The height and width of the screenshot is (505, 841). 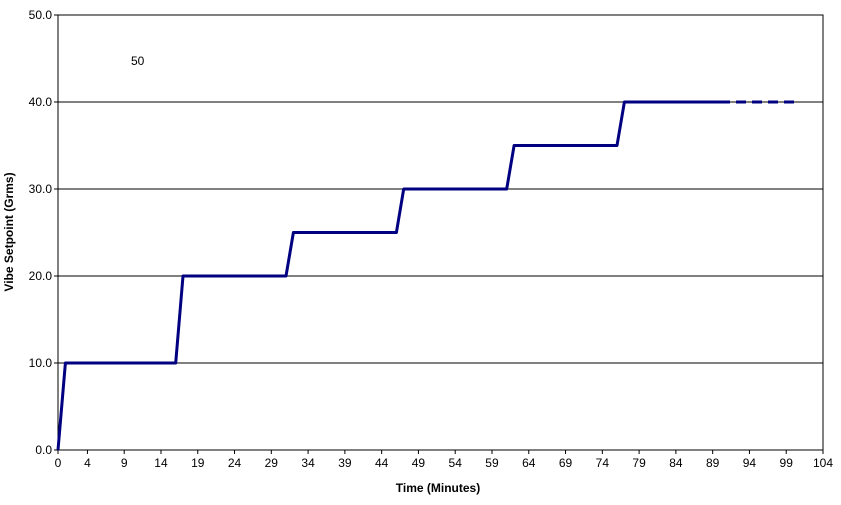 I want to click on x-tick-label: 14, so click(x=161, y=463).